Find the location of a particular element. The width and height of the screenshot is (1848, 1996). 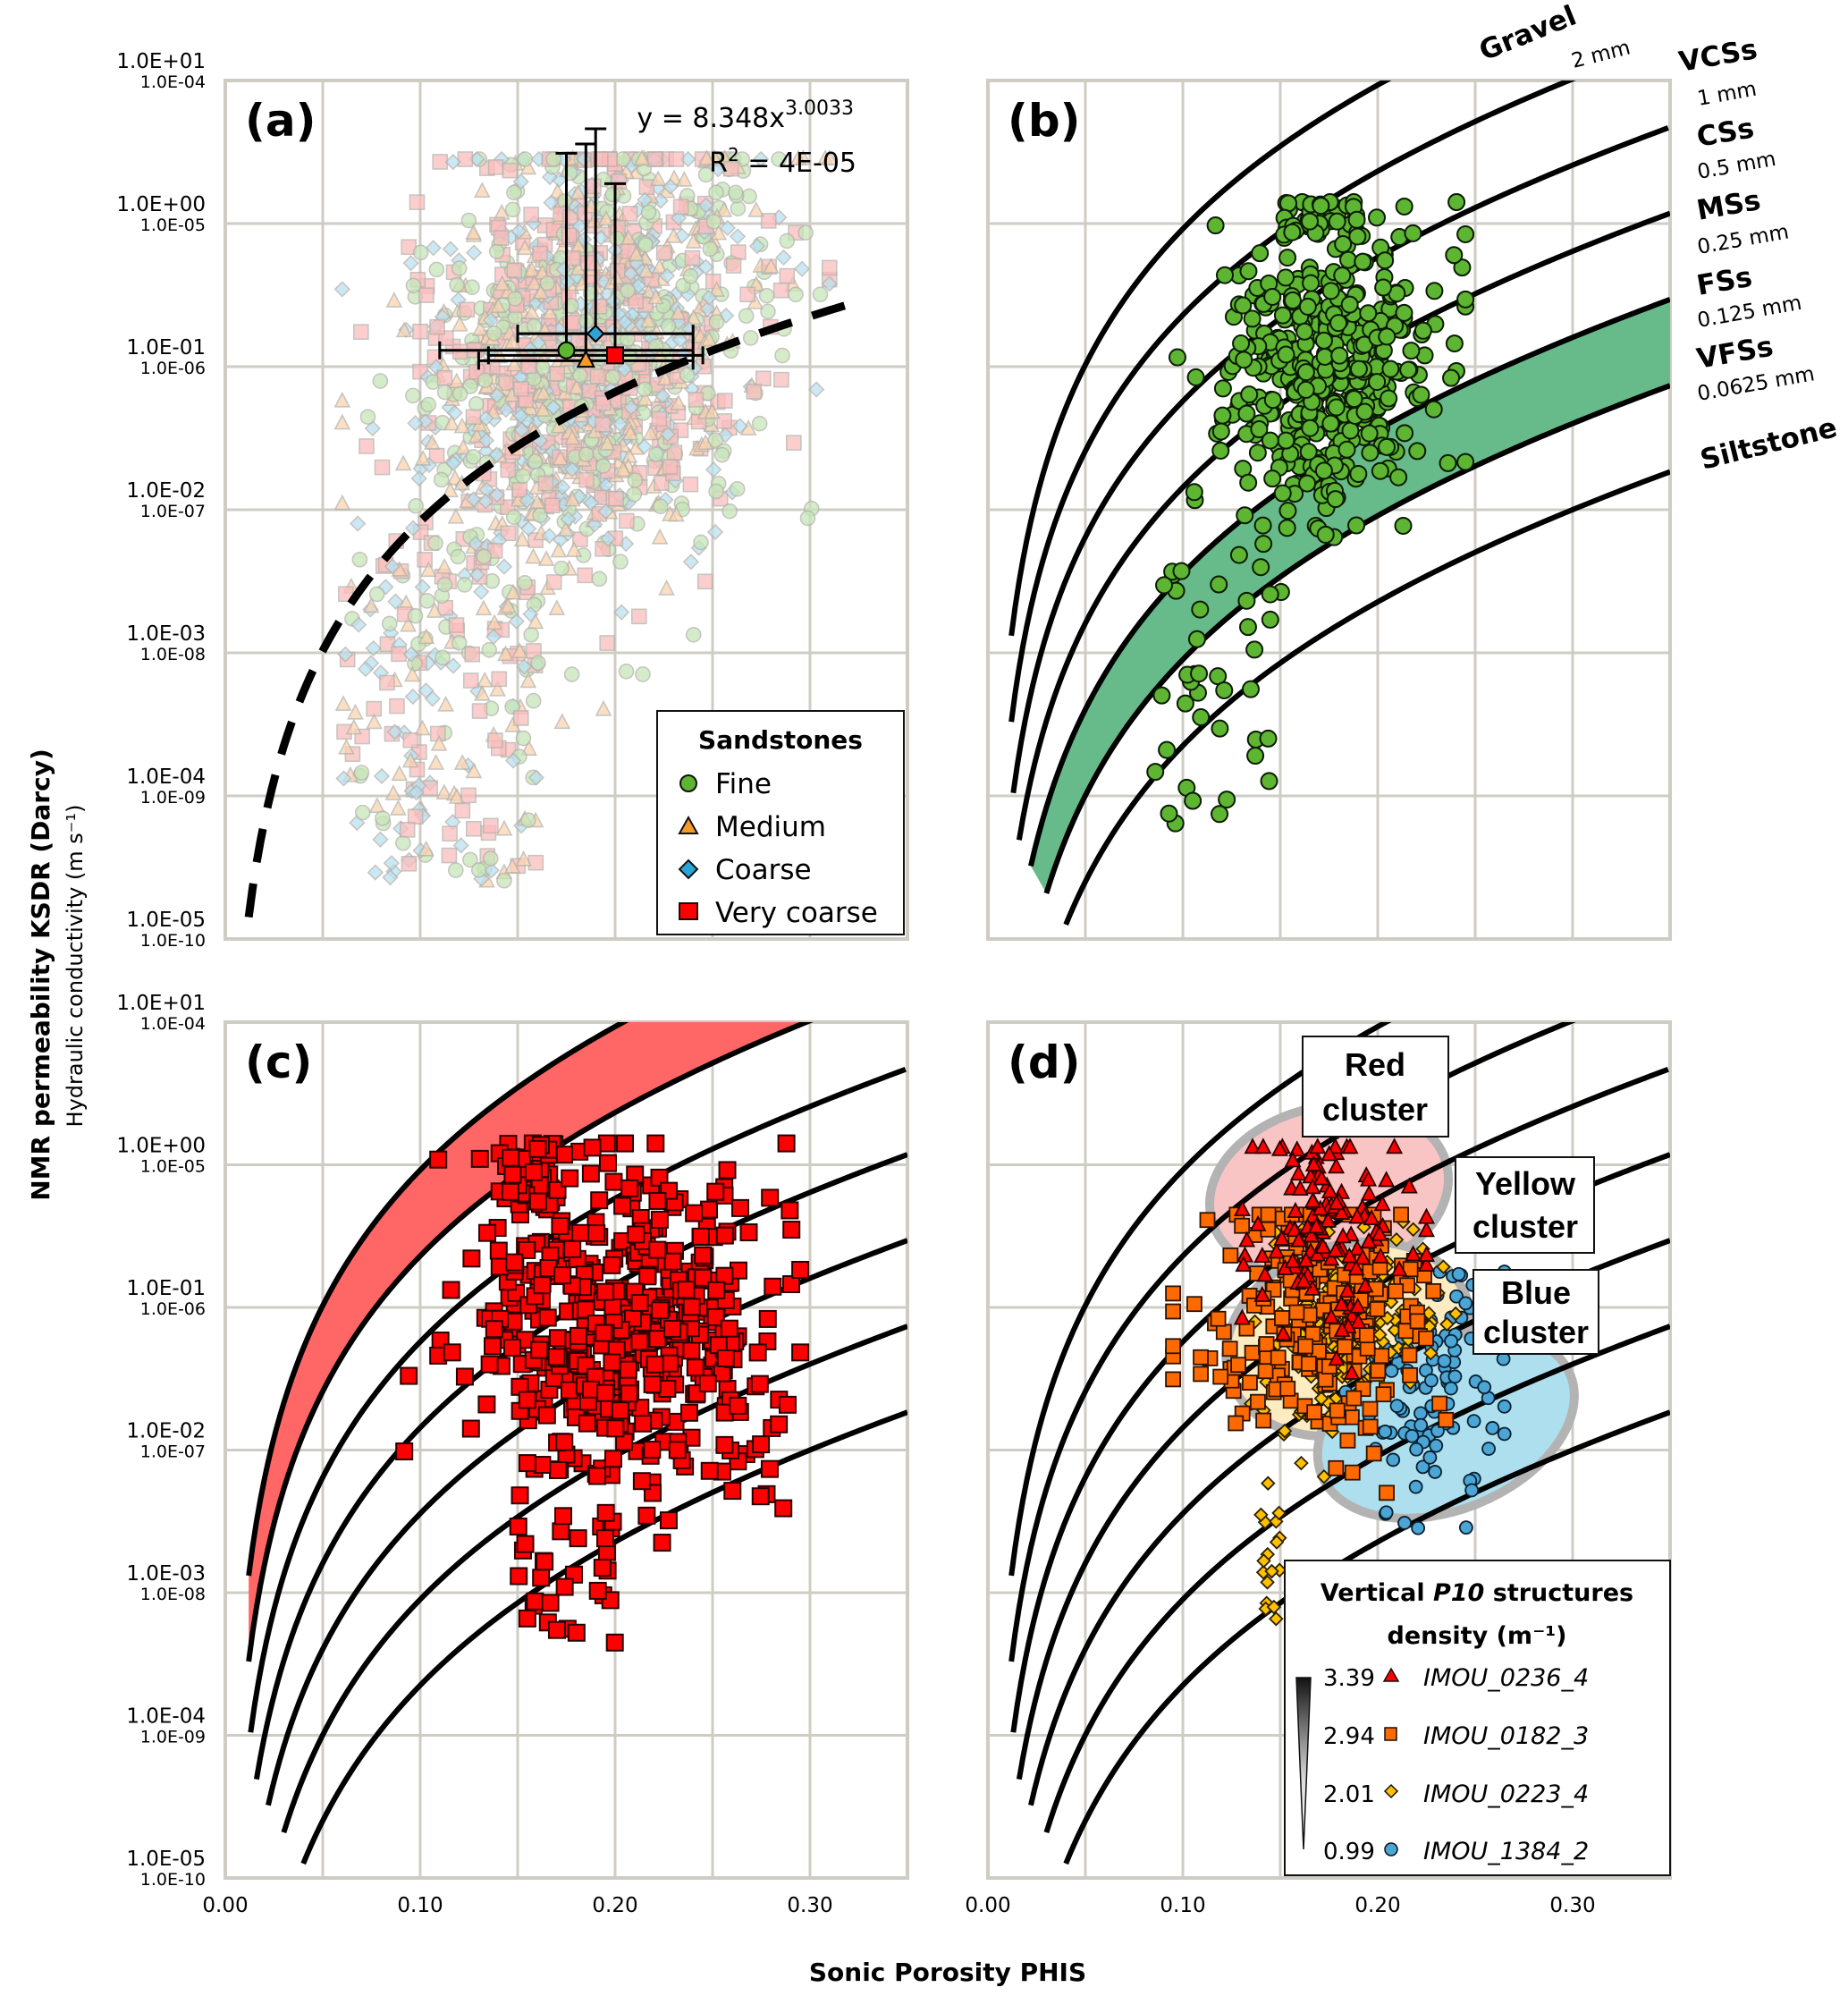

grain-label-fss: FSs is located at coordinates (1724, 281).